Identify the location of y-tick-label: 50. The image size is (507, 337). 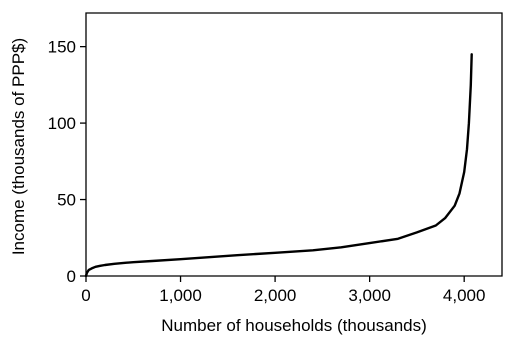
(66, 200).